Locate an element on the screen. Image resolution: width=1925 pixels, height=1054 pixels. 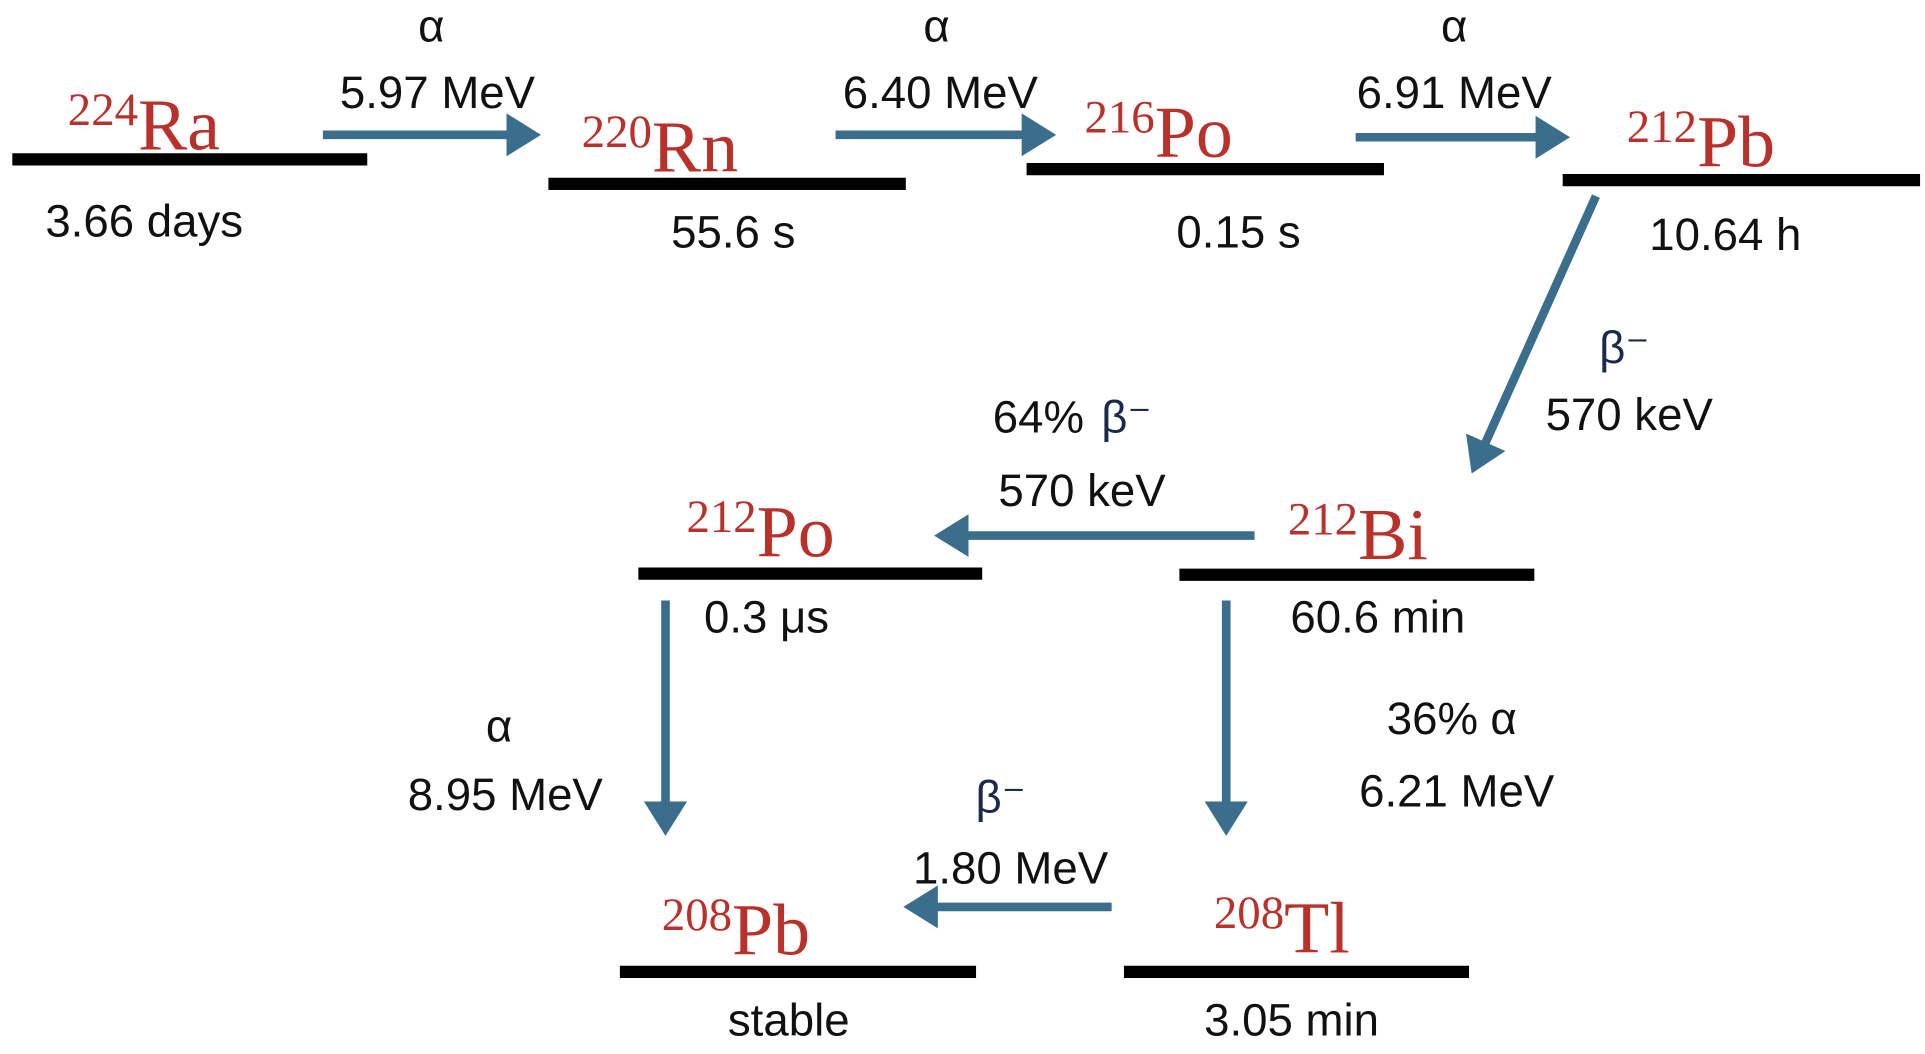
half-life: 0.15 s is located at coordinates (1238, 232).